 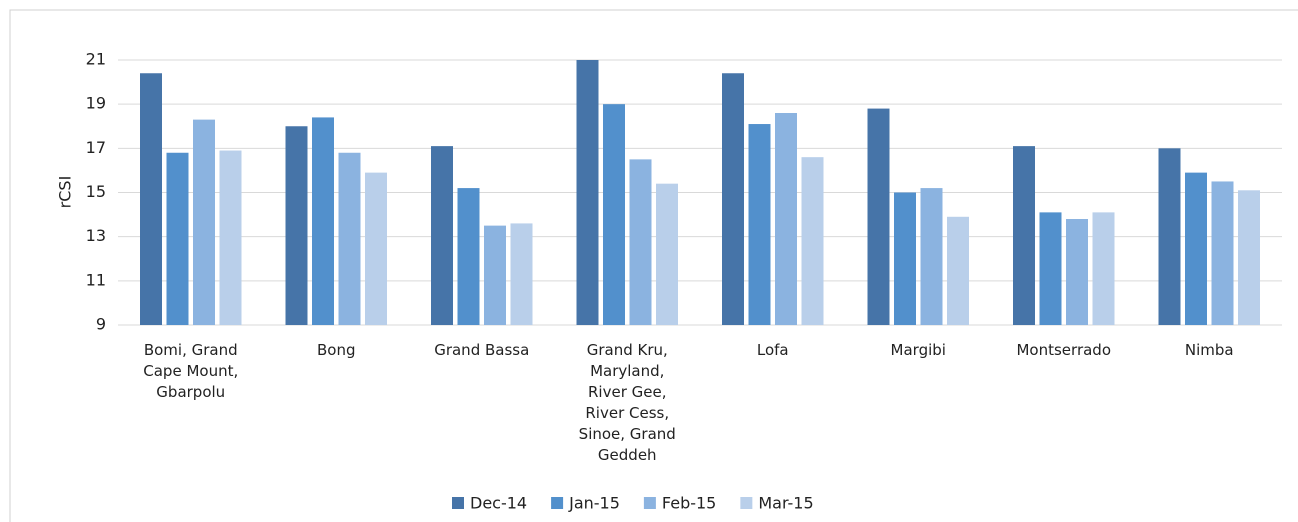 What do you see at coordinates (498, 503) in the screenshot?
I see `legend-label: Dec-14` at bounding box center [498, 503].